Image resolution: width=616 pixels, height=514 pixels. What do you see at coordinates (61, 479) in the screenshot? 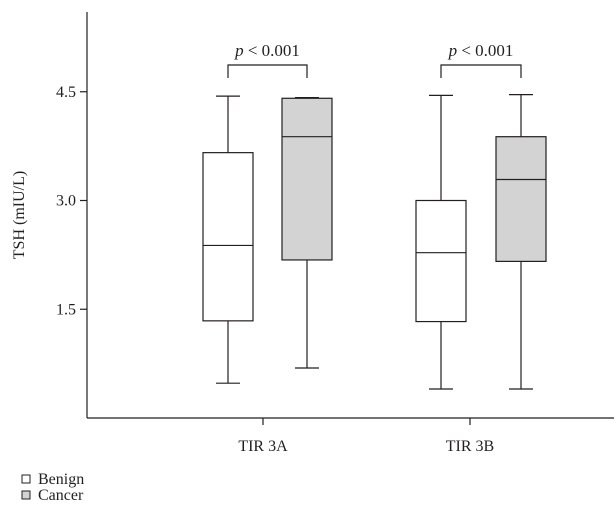
I see `legend-label-benign: Benign` at bounding box center [61, 479].